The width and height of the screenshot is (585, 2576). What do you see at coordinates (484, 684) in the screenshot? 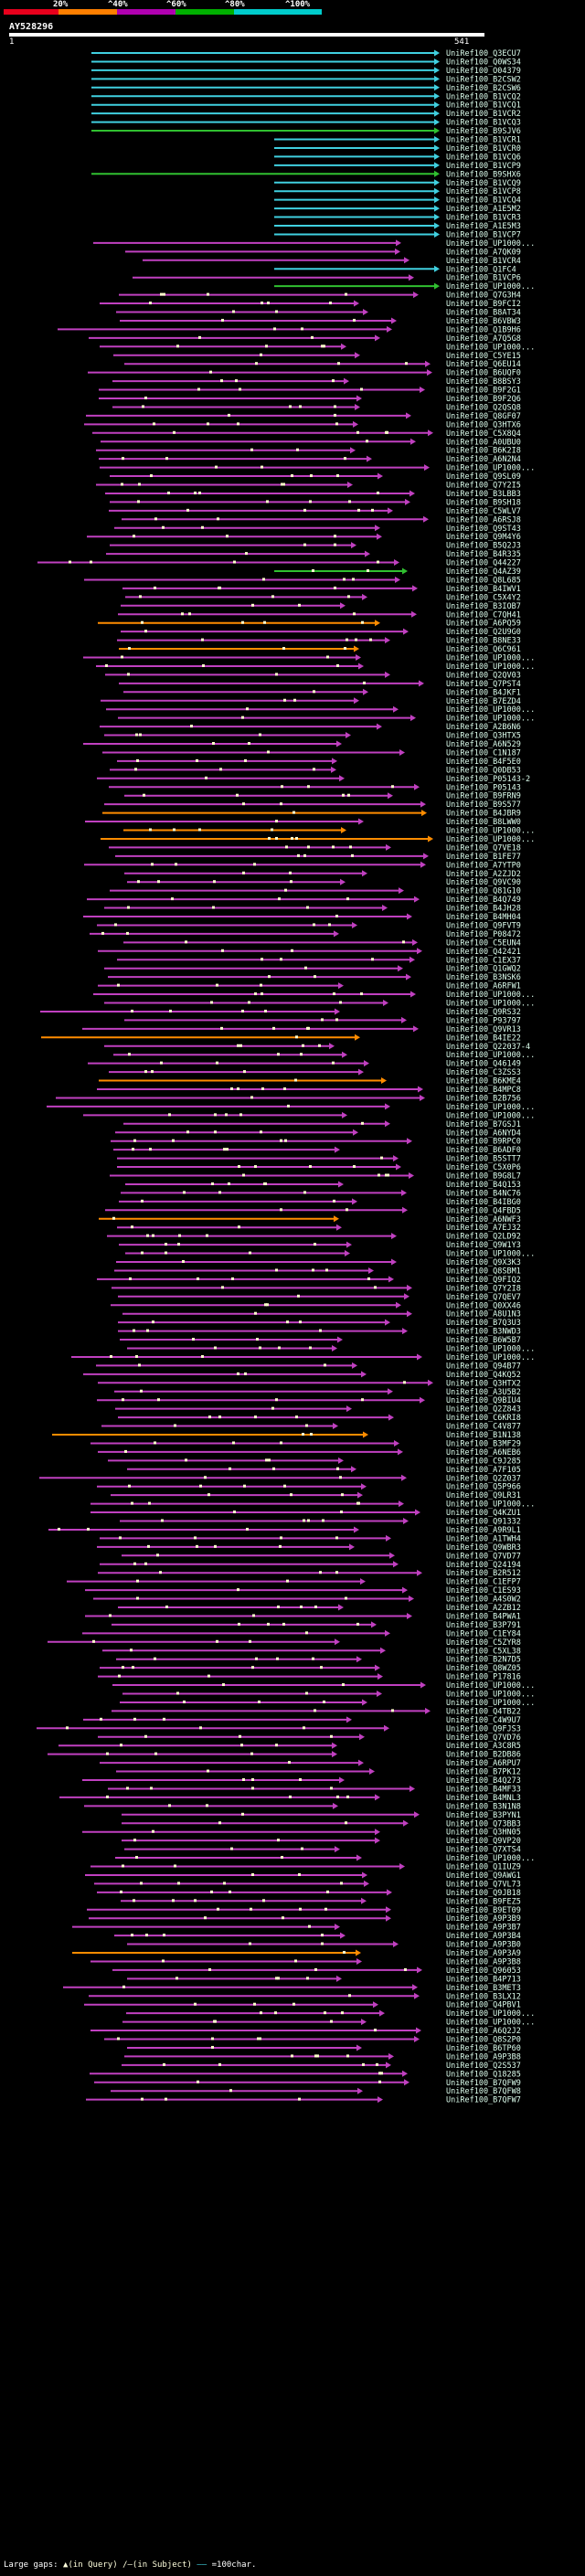
I see `hit-label: UniRef100_Q7PST4` at bounding box center [484, 684].